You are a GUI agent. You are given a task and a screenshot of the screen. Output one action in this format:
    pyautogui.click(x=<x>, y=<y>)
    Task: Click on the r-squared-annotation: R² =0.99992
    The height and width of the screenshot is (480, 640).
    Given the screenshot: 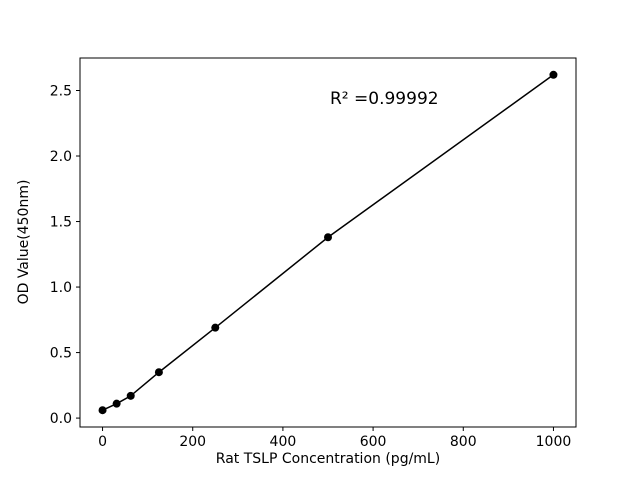 What is the action you would take?
    pyautogui.click(x=384, y=99)
    